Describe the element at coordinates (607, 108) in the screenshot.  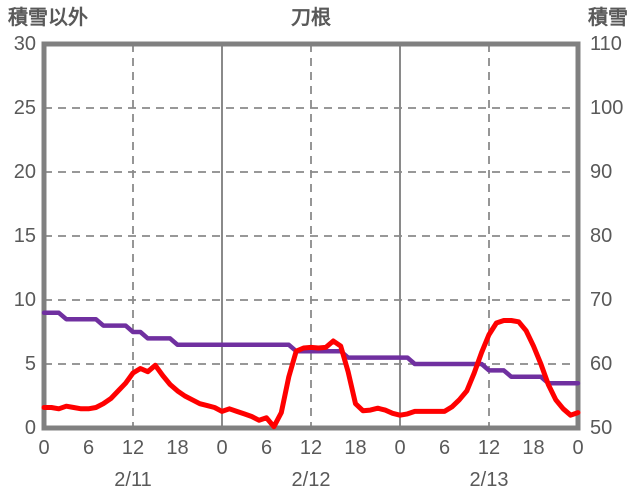
I see `right-axis-tick-label: 100` at that location.